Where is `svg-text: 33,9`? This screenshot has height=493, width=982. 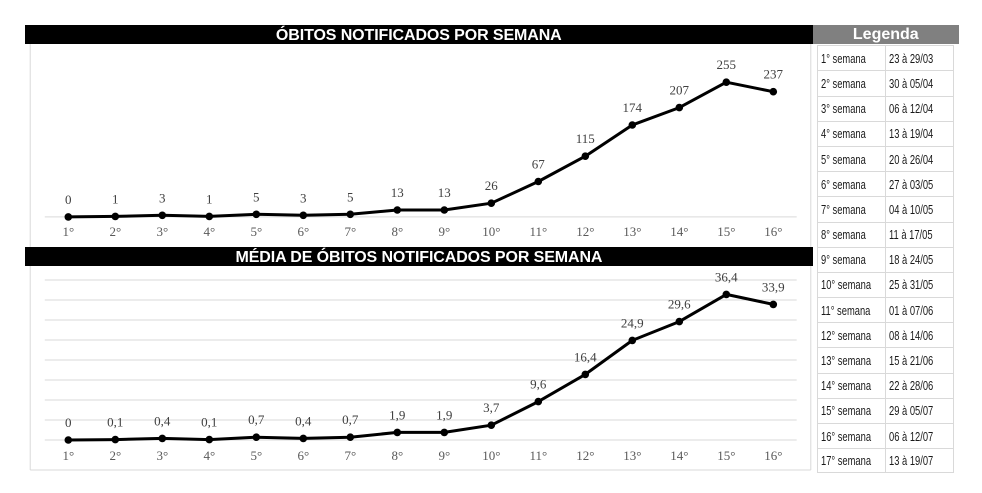
svg-text: 33,9 is located at coordinates (773, 286).